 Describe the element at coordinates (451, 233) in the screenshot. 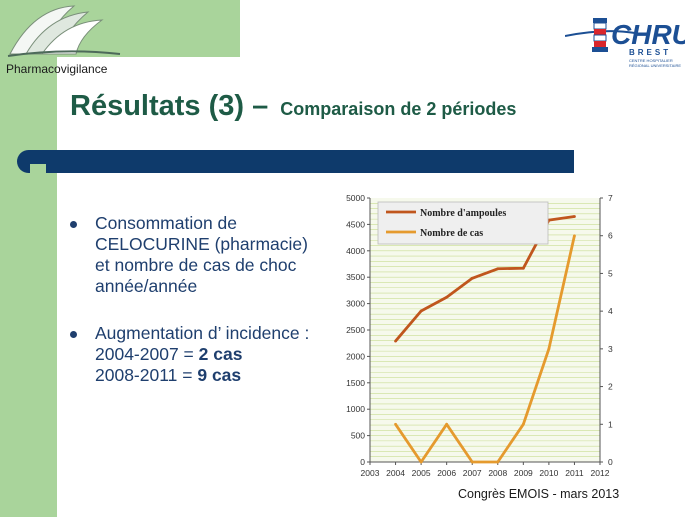

I see `legend-label: Nombre de cas` at that location.